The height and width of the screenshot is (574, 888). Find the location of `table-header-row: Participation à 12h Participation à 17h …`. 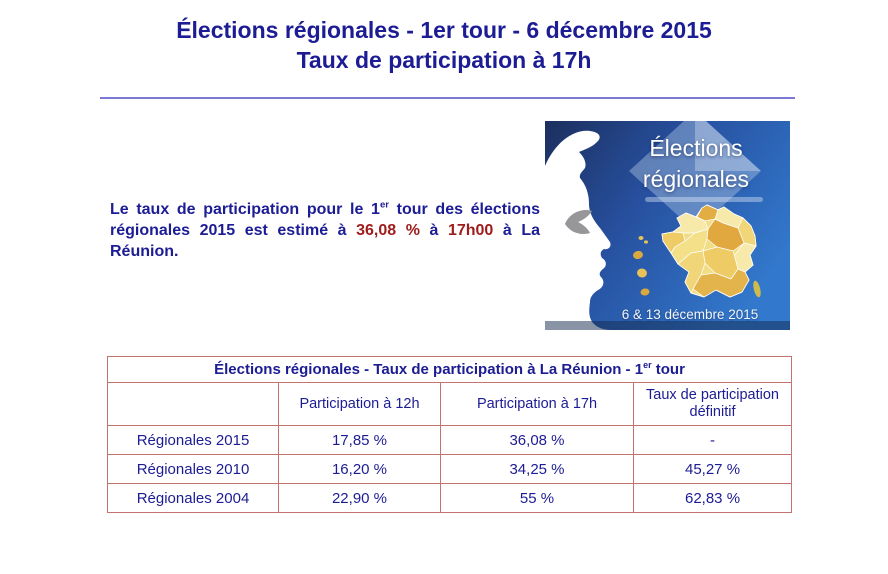

table-header-row: Participation à 12h Participation à 17h … is located at coordinates (450, 404).